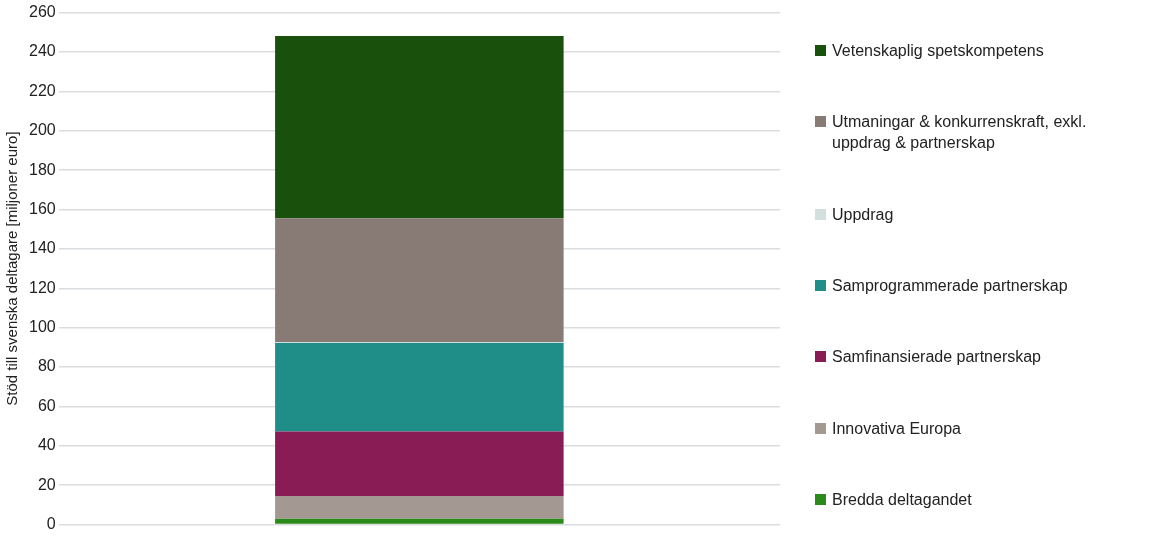  Describe the element at coordinates (863, 214) in the screenshot. I see `legend-label: Uppdrag` at that location.